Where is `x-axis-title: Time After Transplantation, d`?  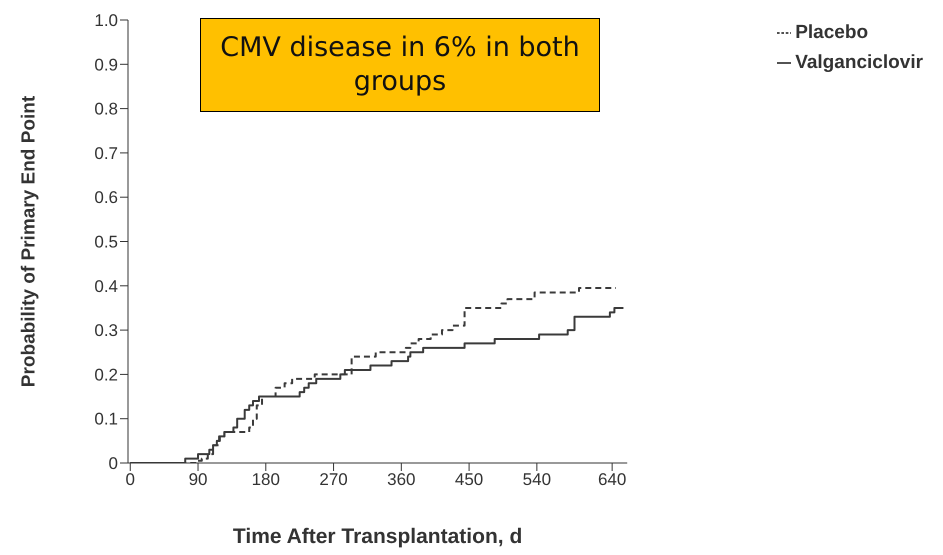
x-axis-title: Time After Transplantation, d is located at coordinates (377, 536).